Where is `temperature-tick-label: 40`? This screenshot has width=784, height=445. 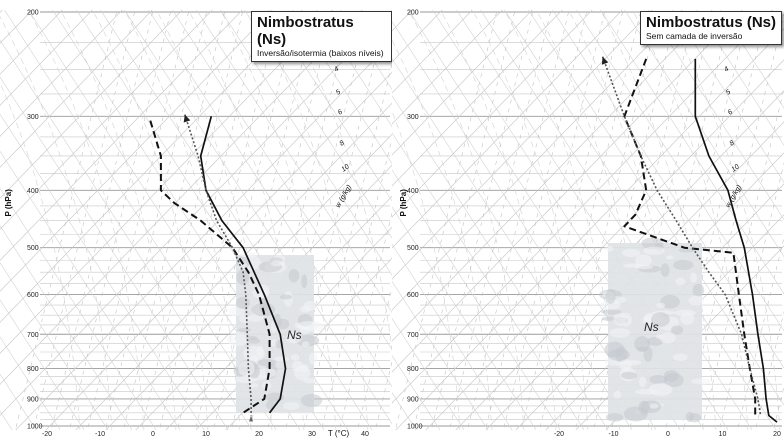
temperature-tick-label: 40 is located at coordinates (365, 434).